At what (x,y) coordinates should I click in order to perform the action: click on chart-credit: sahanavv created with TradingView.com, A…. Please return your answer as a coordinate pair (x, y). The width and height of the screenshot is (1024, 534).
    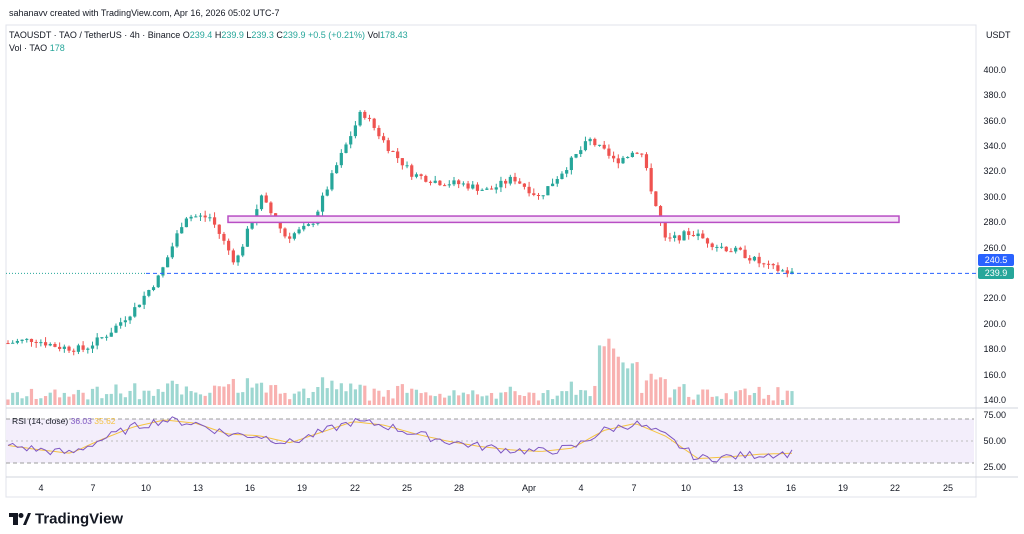
    Looking at the image, I should click on (144, 13).